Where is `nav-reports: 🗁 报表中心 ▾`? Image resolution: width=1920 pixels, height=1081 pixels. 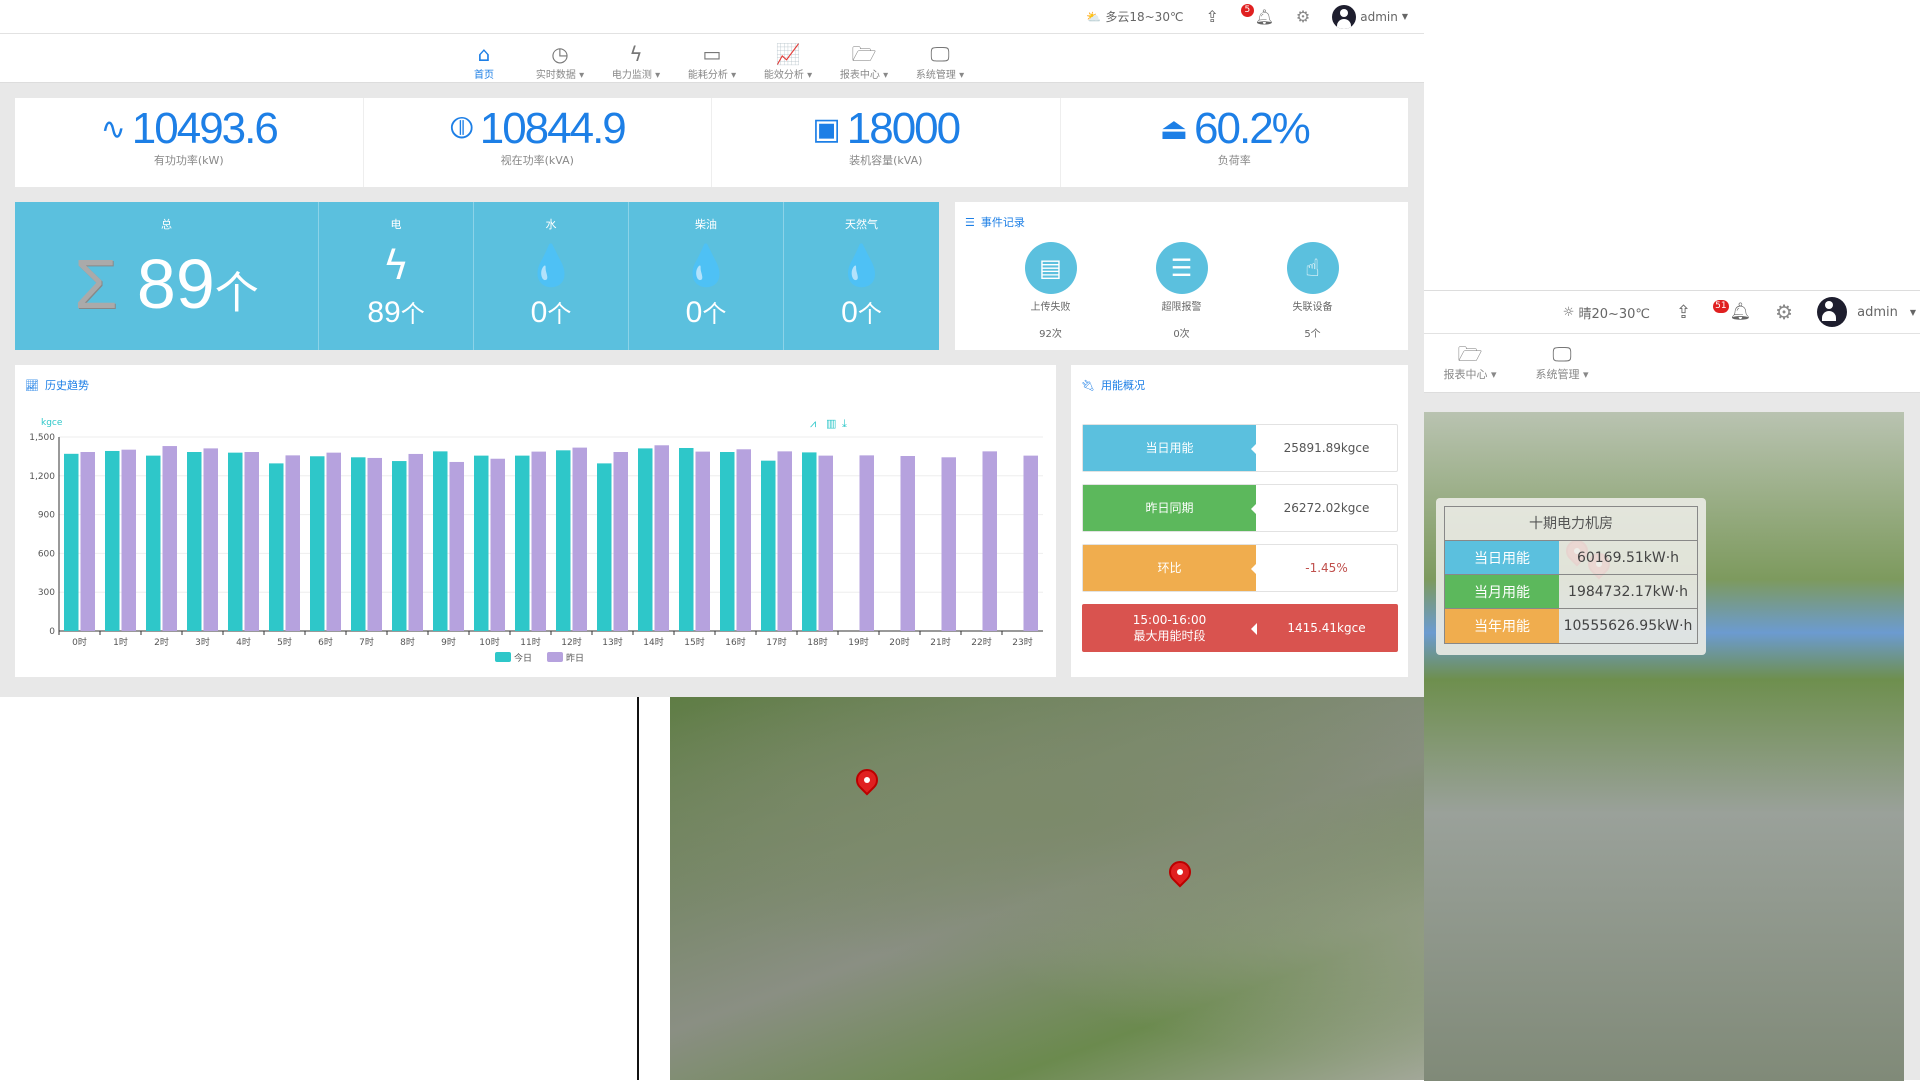 nav-reports: 🗁 报表中心 ▾ is located at coordinates (1470, 363).